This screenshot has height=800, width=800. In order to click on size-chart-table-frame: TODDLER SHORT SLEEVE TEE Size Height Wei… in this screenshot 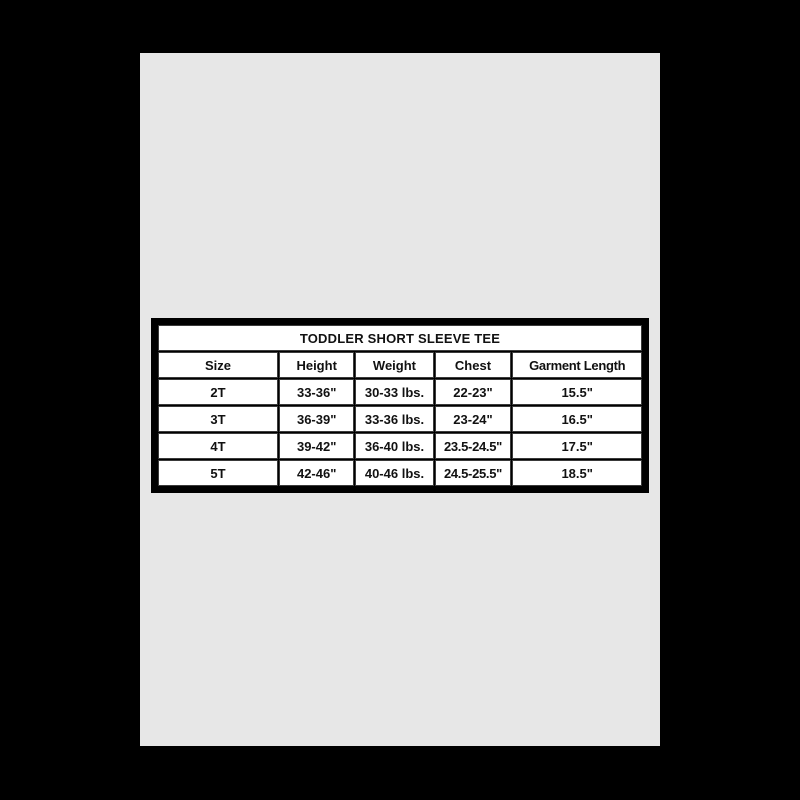, I will do `click(400, 405)`.